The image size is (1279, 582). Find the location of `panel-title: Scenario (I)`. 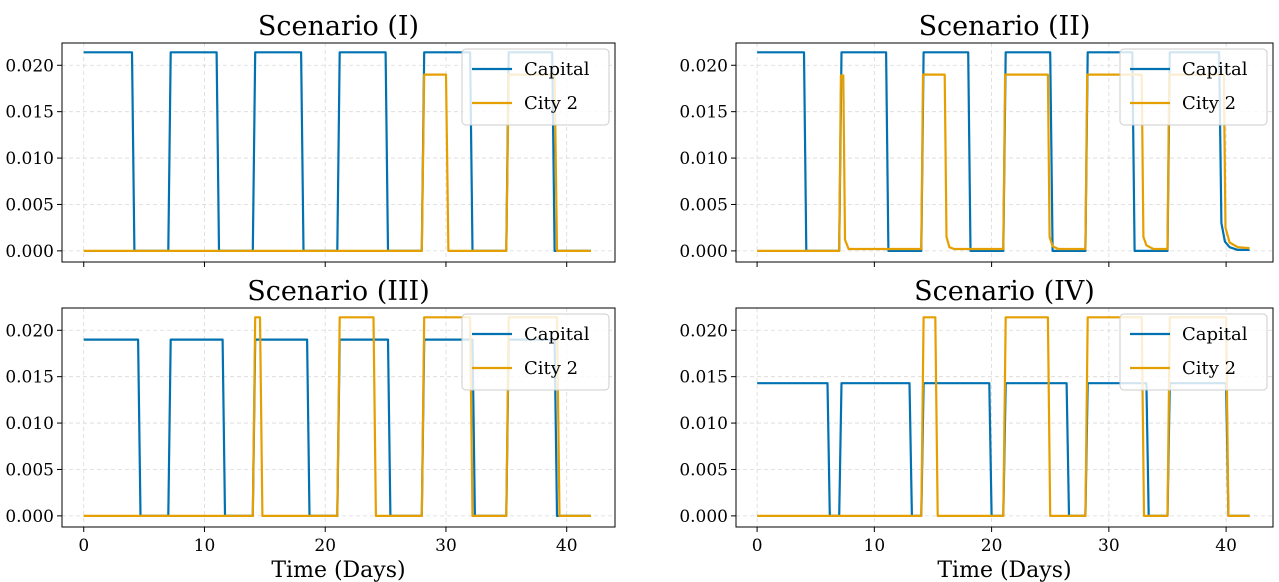

panel-title: Scenario (I) is located at coordinates (338, 26).